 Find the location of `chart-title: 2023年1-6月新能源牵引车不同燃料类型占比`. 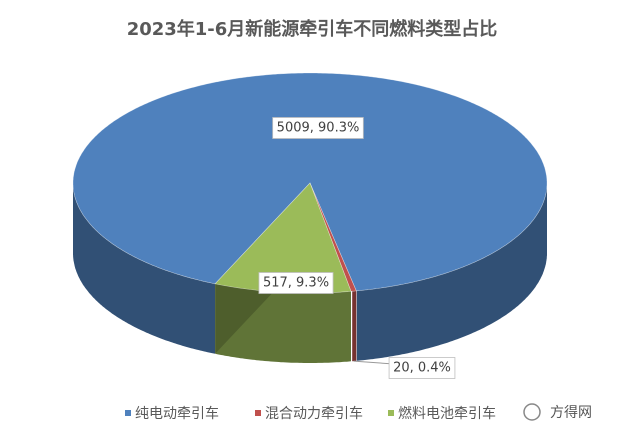

chart-title: 2023年1-6月新能源牵引车不同燃料类型占比 is located at coordinates (312, 29).